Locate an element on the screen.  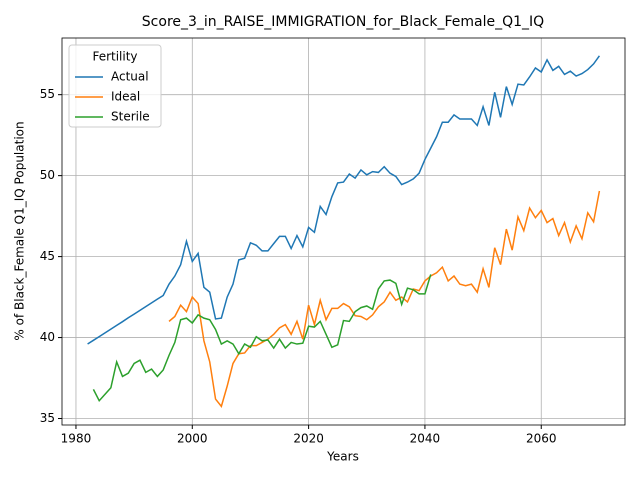
line is located at coordinates (262, 338).